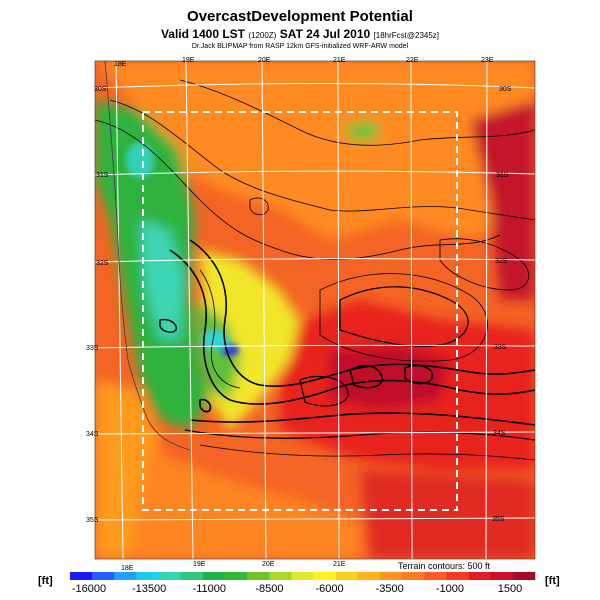  Describe the element at coordinates (162, 280) in the screenshot. I see `cyan-coastal-region` at that location.